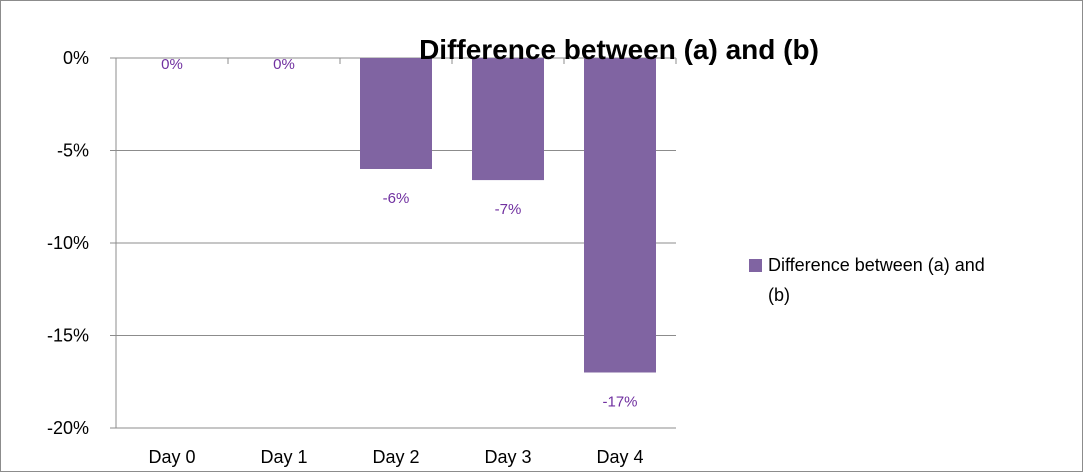 This screenshot has width=1083, height=472. Describe the element at coordinates (68, 336) in the screenshot. I see `y-tick-label: -15%` at that location.